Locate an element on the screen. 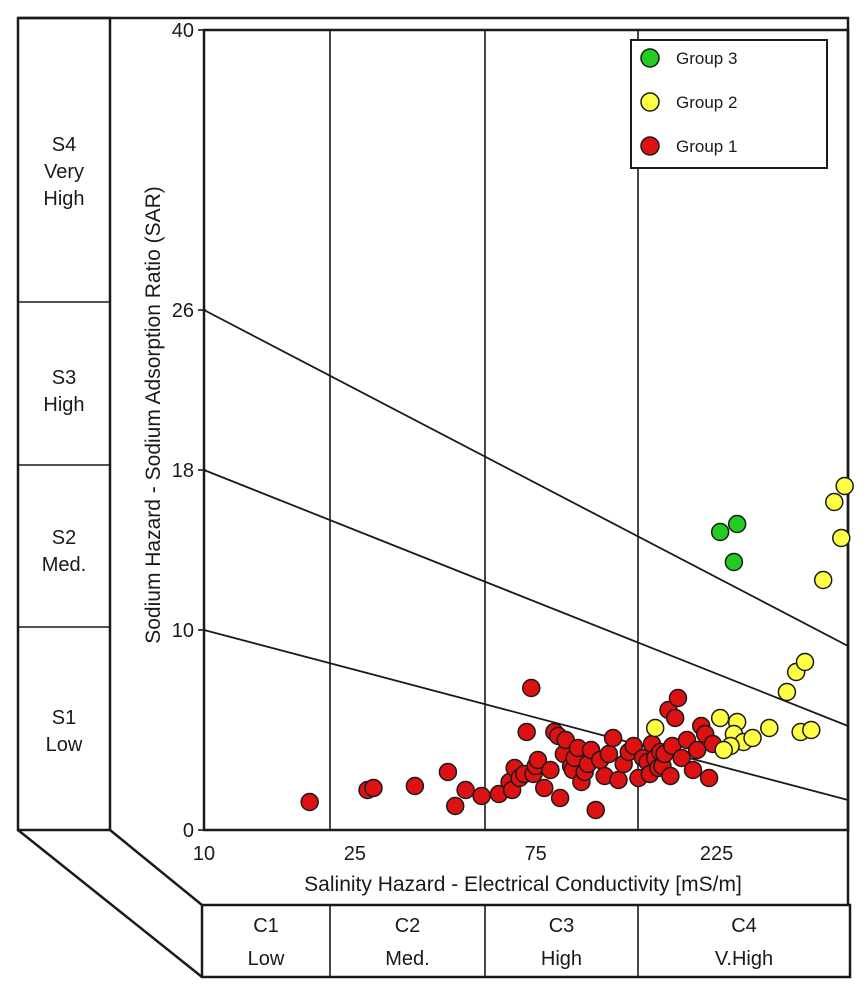  salinity-class-labels: C1 Low C2 Med. C3 High C4 V.High is located at coordinates (510, 942).